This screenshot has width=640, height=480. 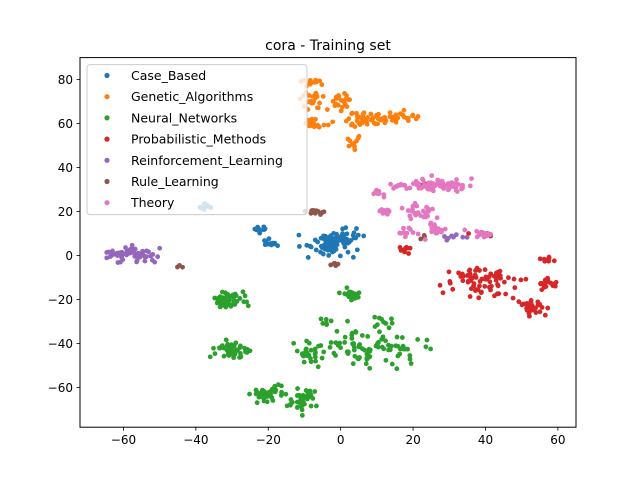 What do you see at coordinates (60, 300) in the screenshot?
I see `y-tick-label: −20` at bounding box center [60, 300].